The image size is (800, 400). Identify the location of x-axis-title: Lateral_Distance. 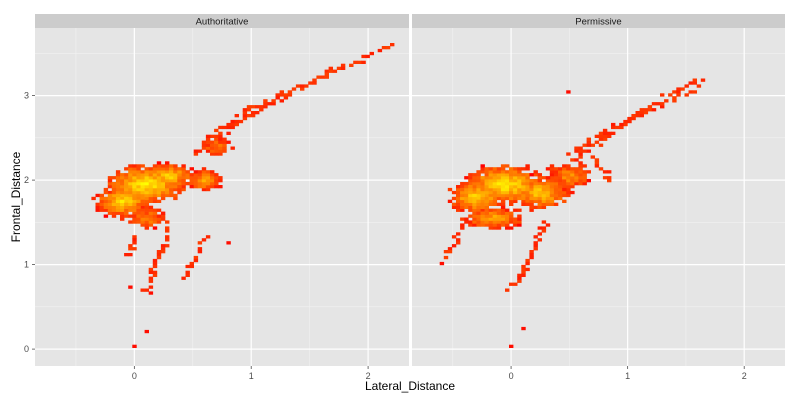
(410, 386).